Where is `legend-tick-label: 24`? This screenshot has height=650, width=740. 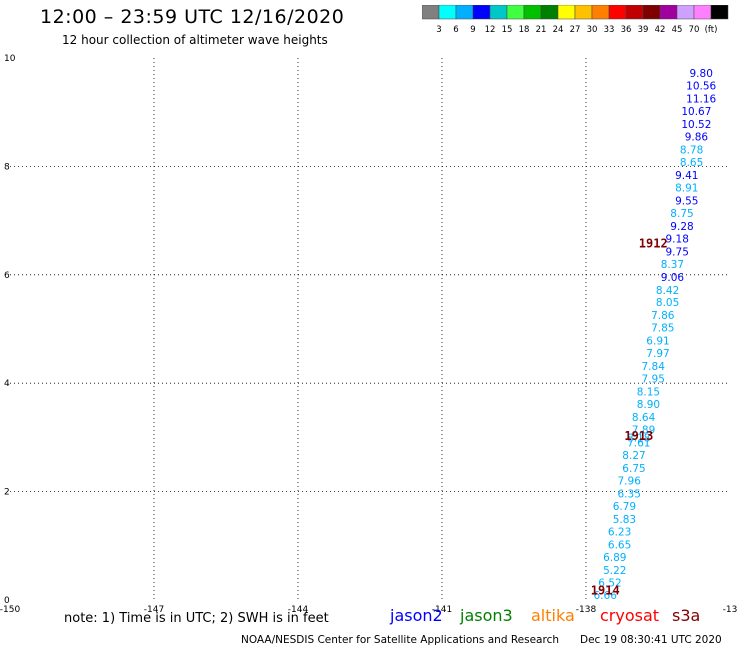 legend-tick-label: 24 is located at coordinates (558, 30).